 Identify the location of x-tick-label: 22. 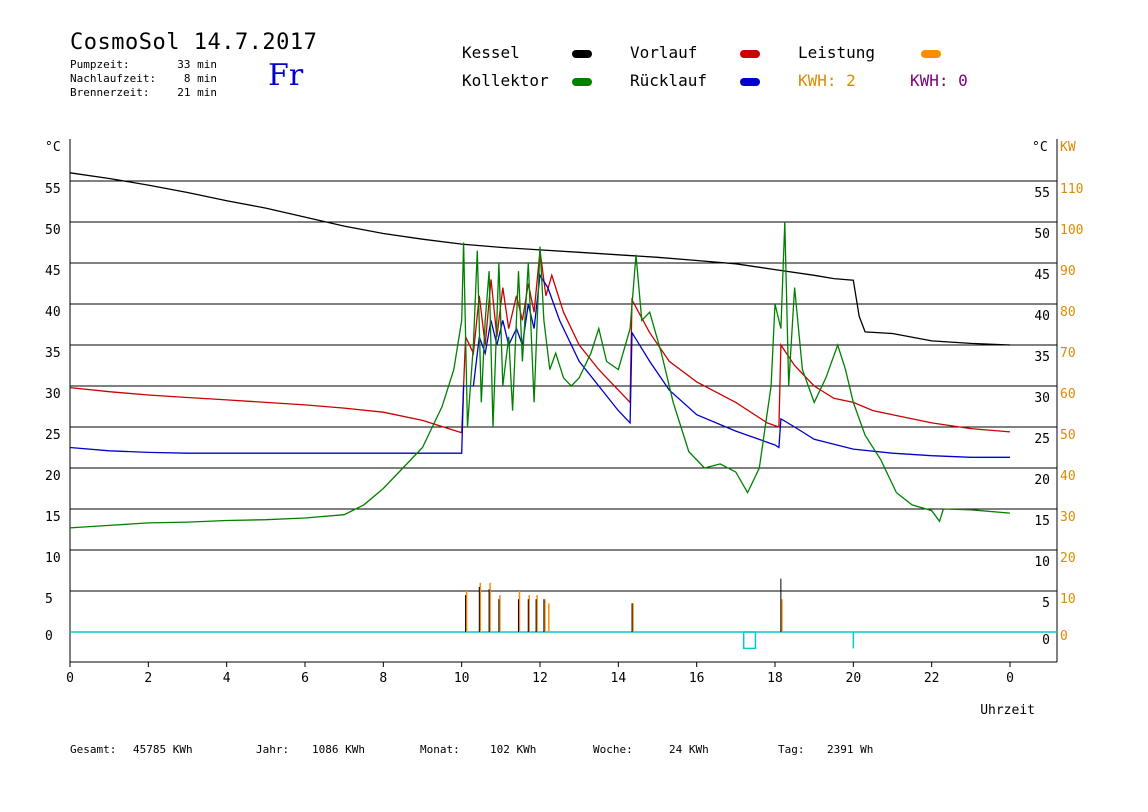
(932, 678).